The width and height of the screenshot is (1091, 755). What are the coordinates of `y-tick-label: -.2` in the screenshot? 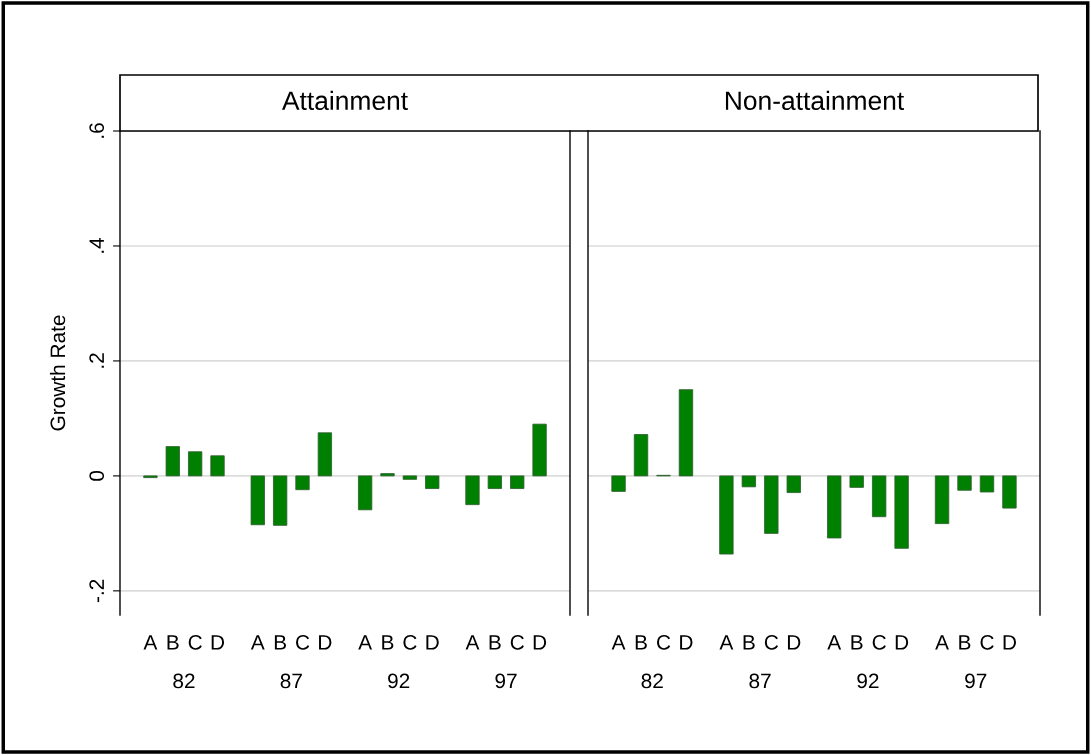 It's located at (96, 591).